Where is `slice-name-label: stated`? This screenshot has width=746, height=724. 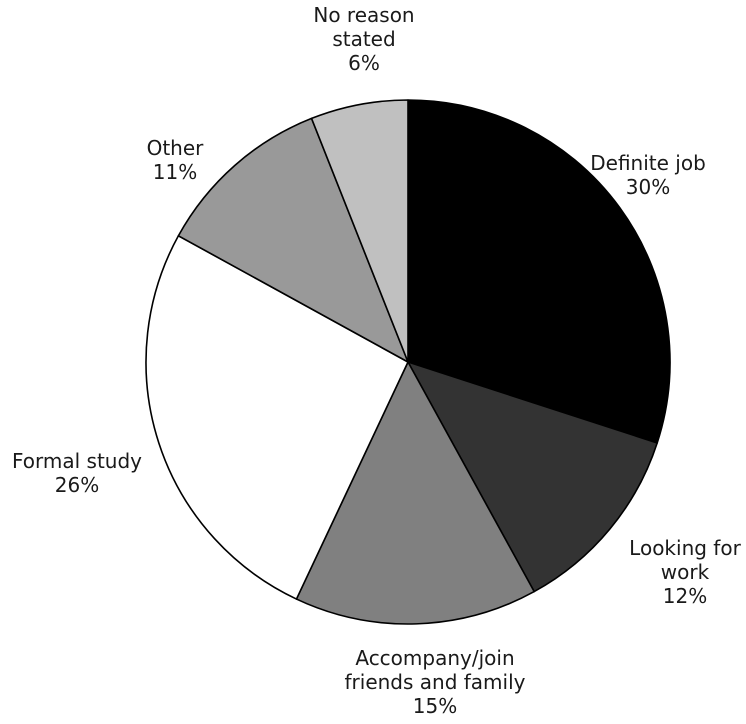
slice-name-label: stated is located at coordinates (363, 39).